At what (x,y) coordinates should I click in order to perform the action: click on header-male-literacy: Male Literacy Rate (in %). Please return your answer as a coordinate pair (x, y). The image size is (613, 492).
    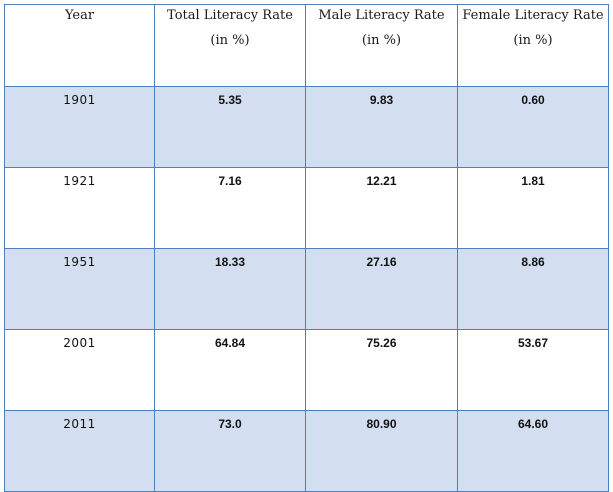
    Looking at the image, I should click on (381, 45).